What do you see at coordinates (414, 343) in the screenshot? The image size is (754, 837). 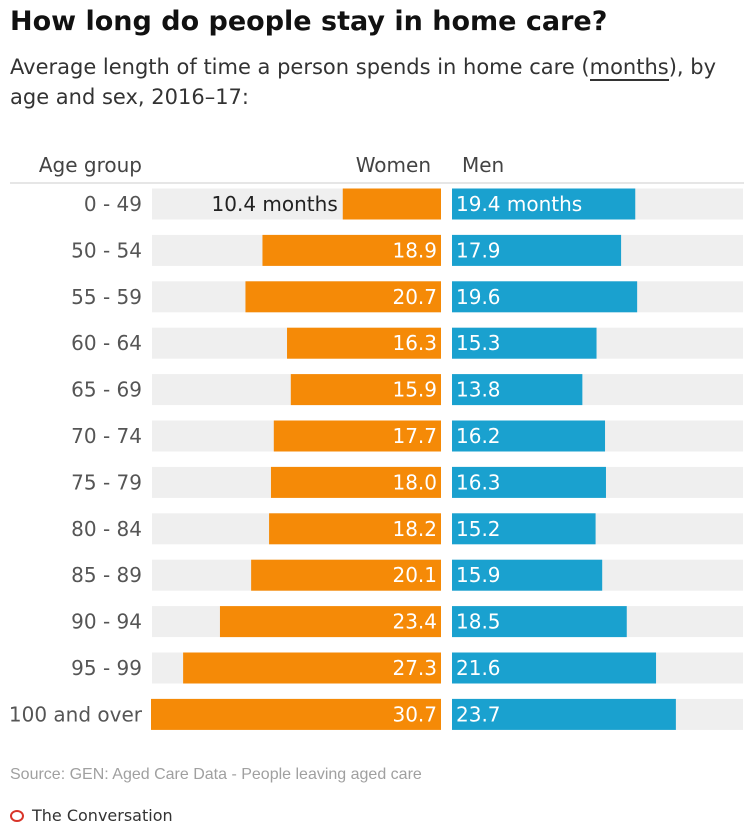 I see `data-label-women: 16.3` at bounding box center [414, 343].